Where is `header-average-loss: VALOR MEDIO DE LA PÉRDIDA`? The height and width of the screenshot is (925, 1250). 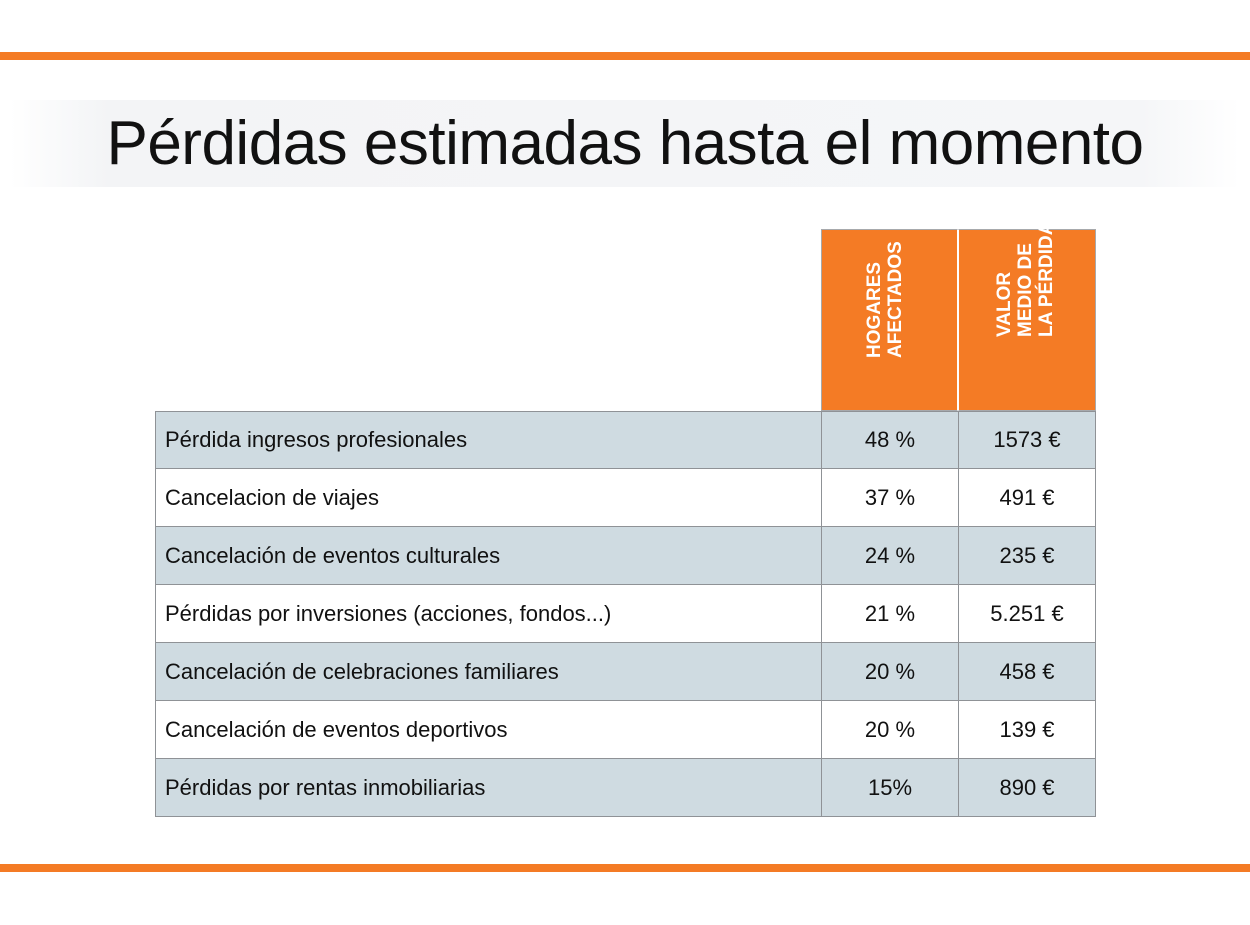 header-average-loss: VALOR MEDIO DE LA PÉRDIDA is located at coordinates (1027, 316).